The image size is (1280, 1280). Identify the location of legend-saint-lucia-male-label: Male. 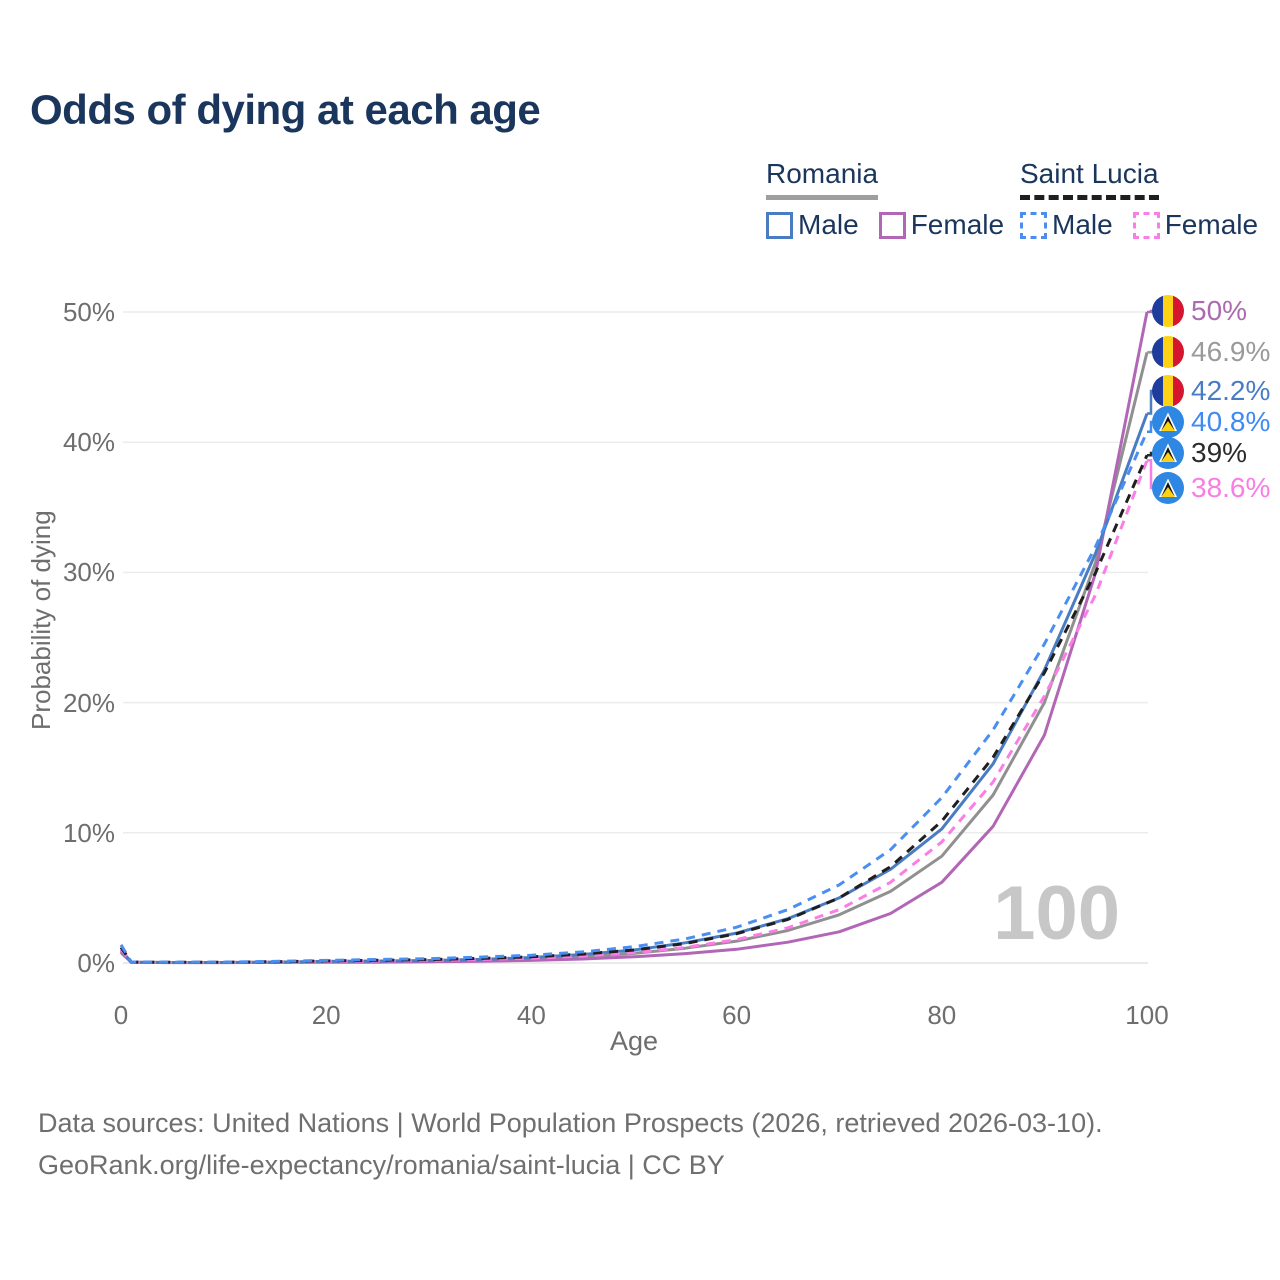
(1082, 224).